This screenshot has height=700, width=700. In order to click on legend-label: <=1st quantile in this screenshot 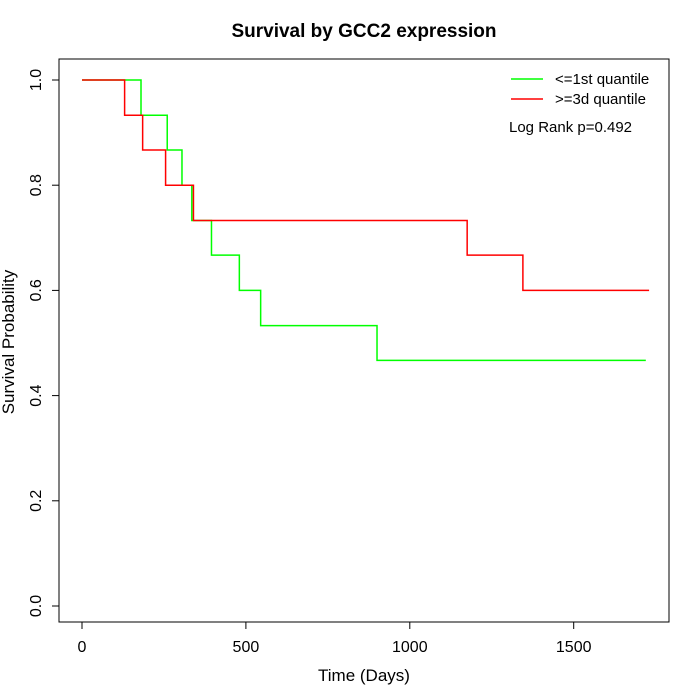, I will do `click(602, 79)`.